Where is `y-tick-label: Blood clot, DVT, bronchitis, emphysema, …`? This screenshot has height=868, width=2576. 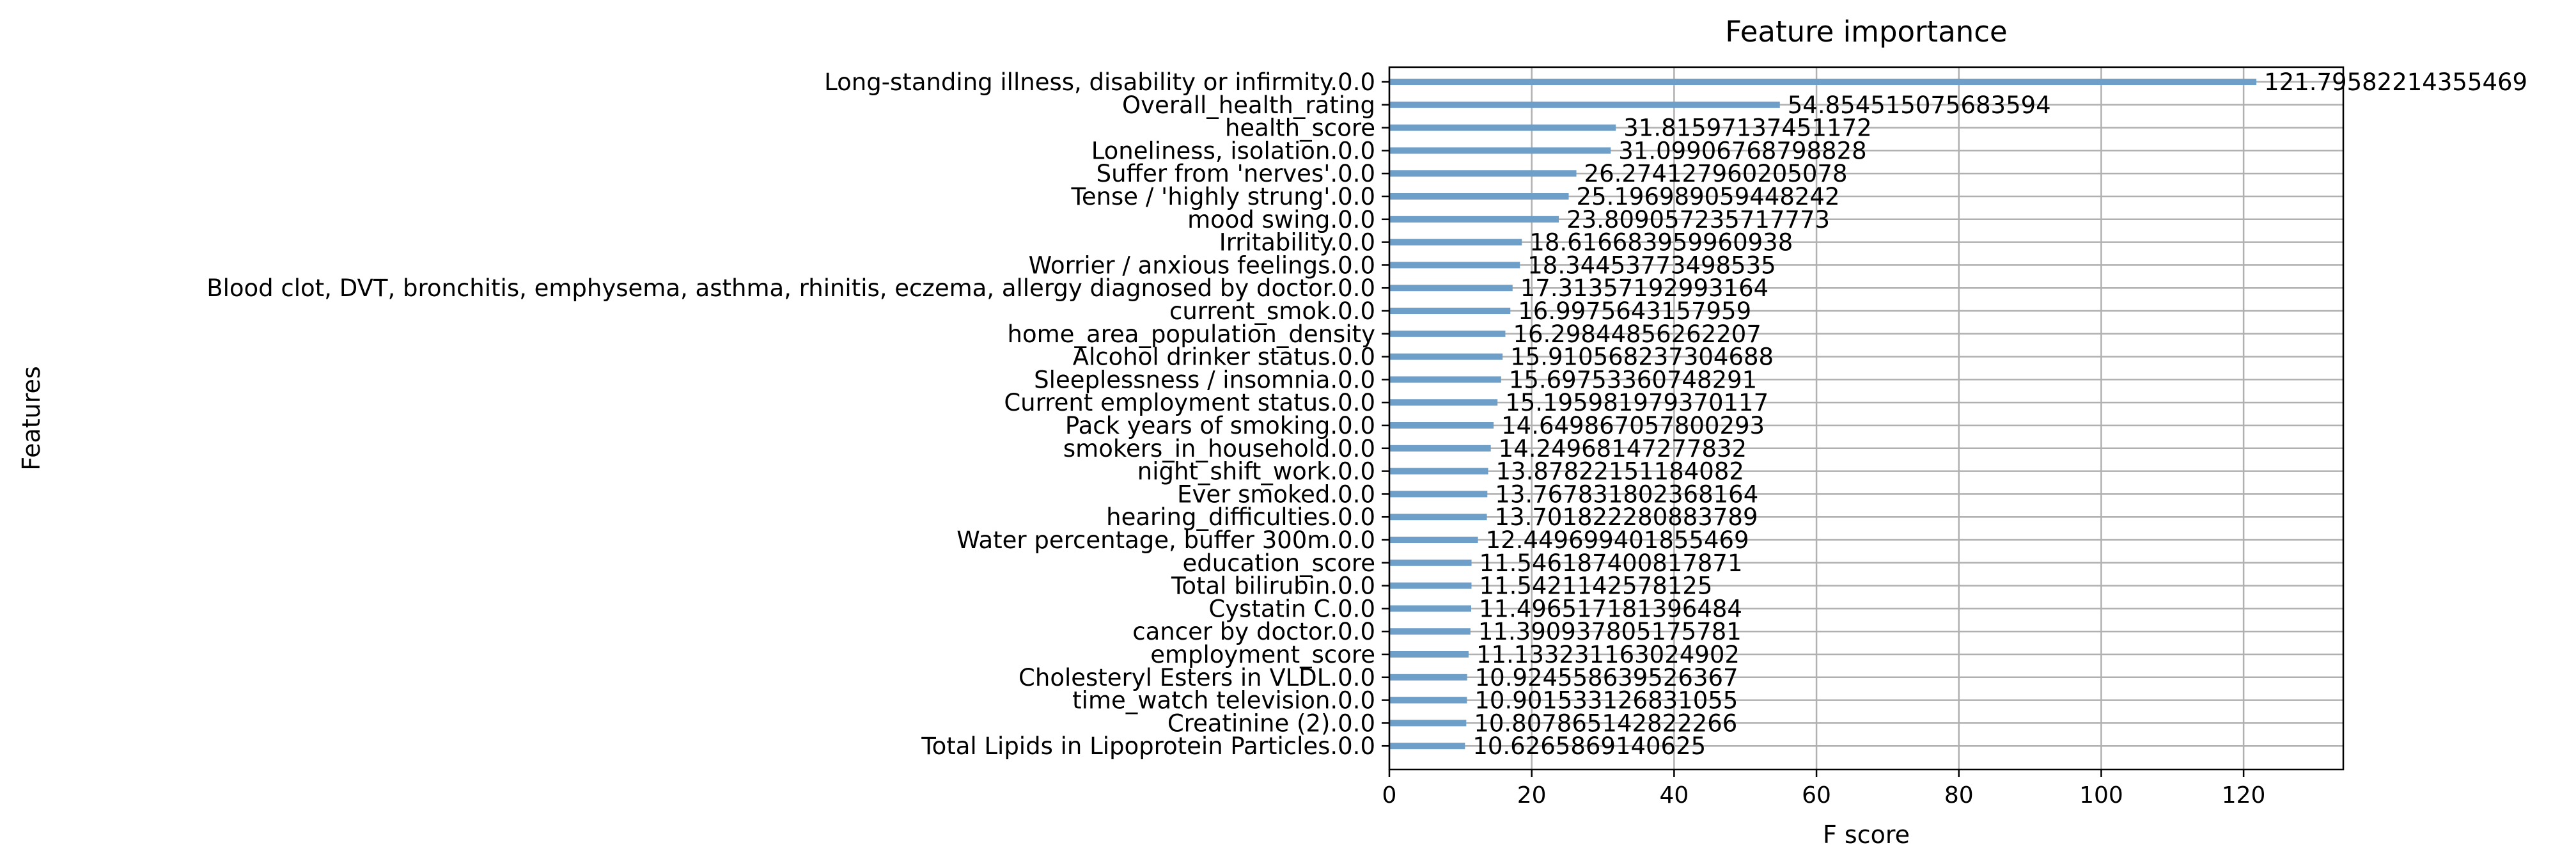 y-tick-label: Blood clot, DVT, bronchitis, emphysema, … is located at coordinates (791, 288).